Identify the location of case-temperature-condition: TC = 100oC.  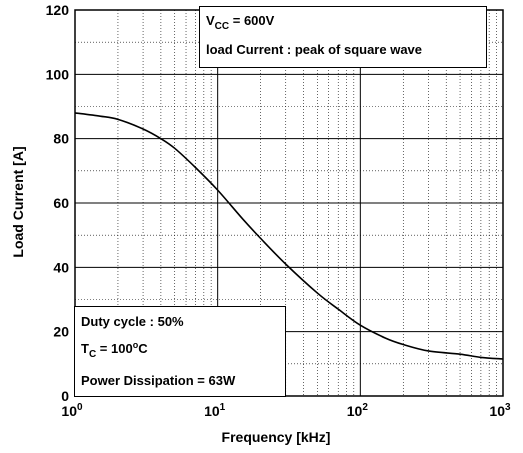
(114, 350).